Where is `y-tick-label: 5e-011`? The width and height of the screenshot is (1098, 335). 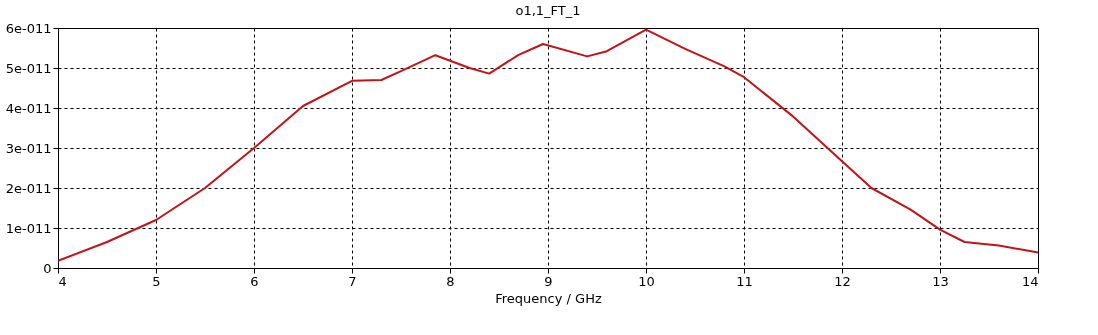 y-tick-label: 5e-011 is located at coordinates (28, 68).